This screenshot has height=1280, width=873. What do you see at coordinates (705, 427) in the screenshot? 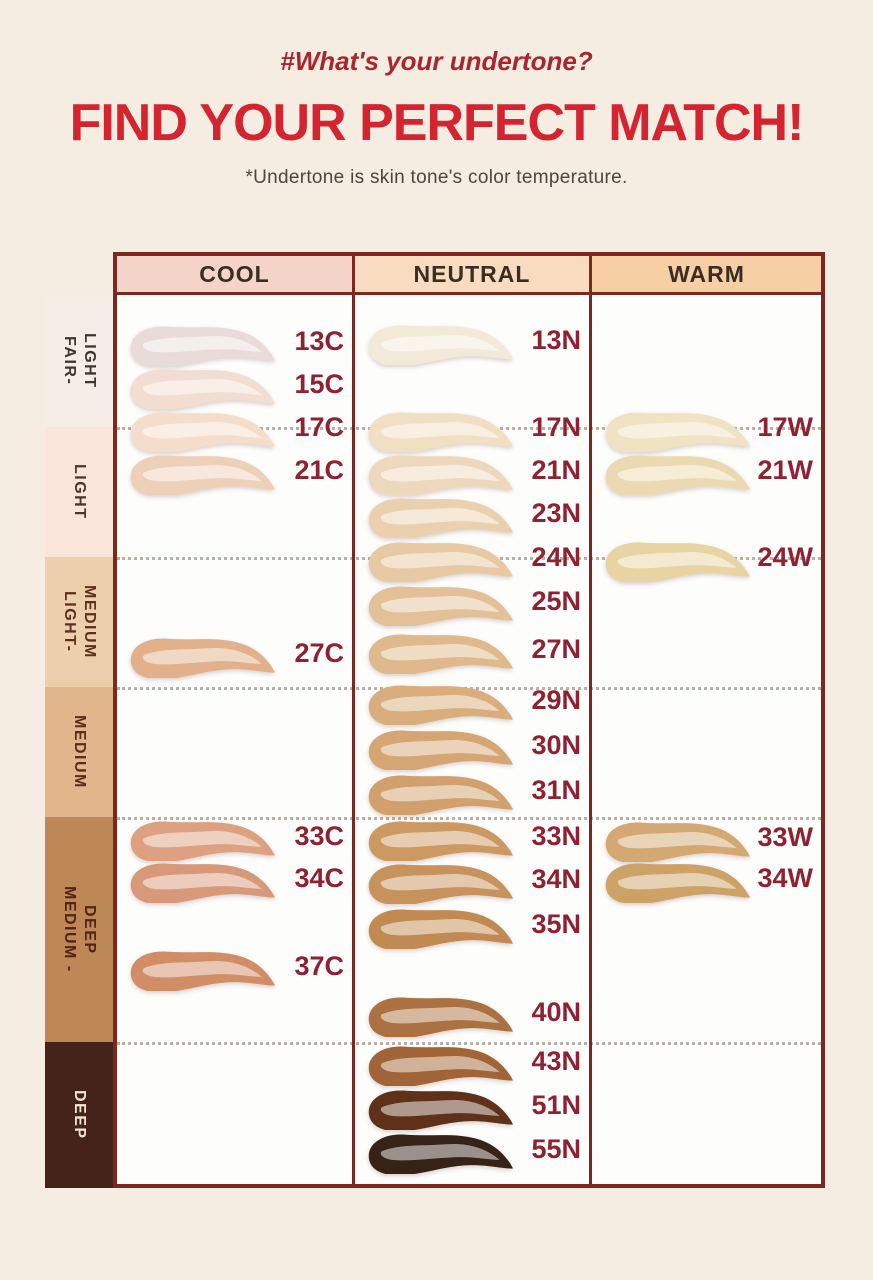
I see `shade-swatch-17w: 17W` at bounding box center [705, 427].